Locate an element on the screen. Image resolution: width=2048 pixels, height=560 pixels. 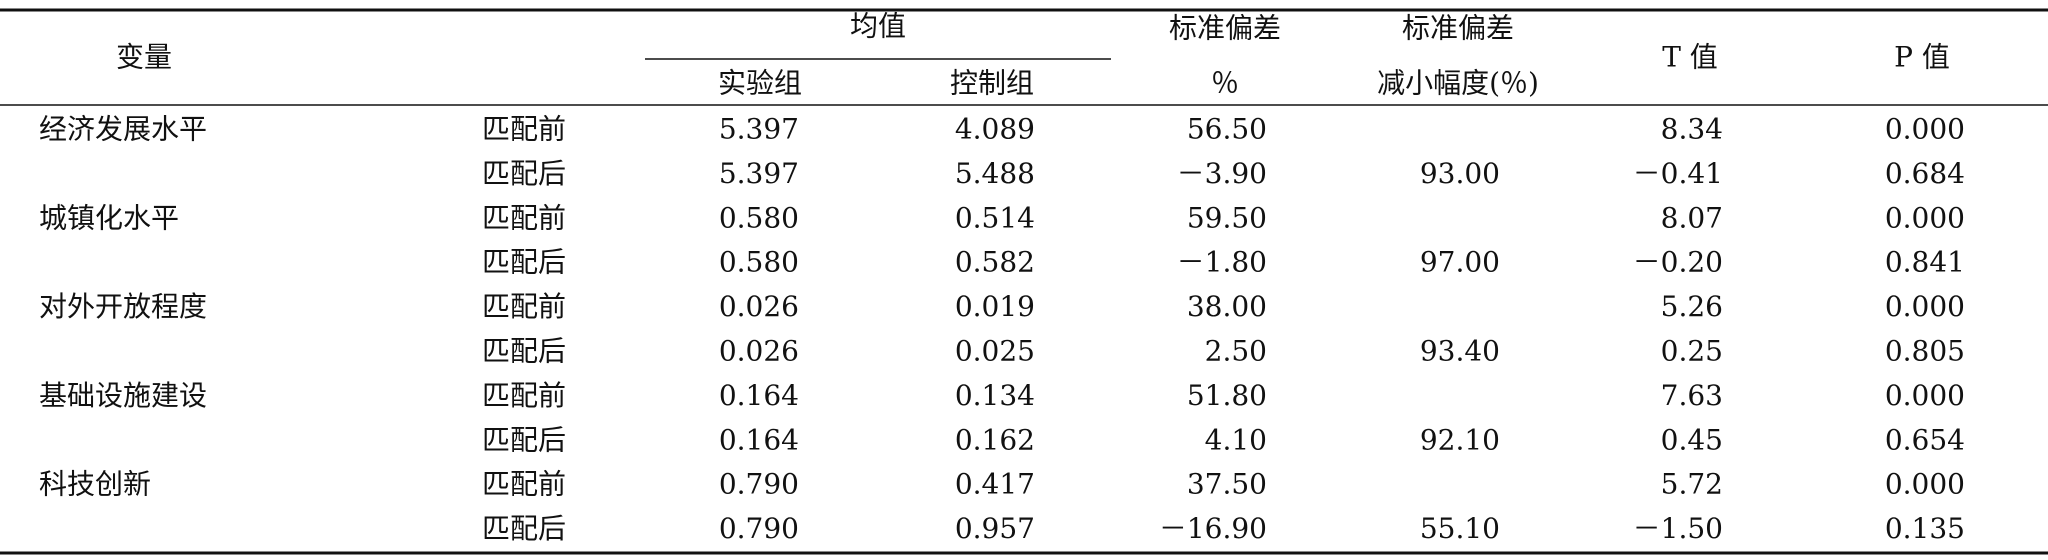
header-cell: T 值 is located at coordinates (1690, 57).